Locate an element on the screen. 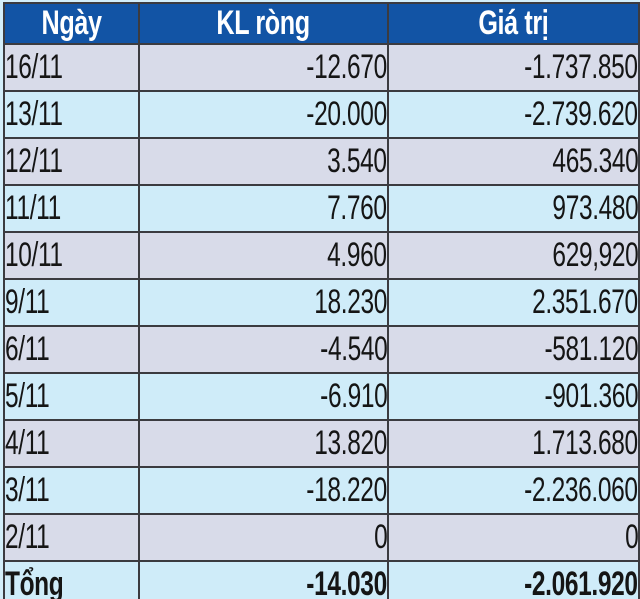  col-header-net-volume: KL ròng is located at coordinates (263, 23).